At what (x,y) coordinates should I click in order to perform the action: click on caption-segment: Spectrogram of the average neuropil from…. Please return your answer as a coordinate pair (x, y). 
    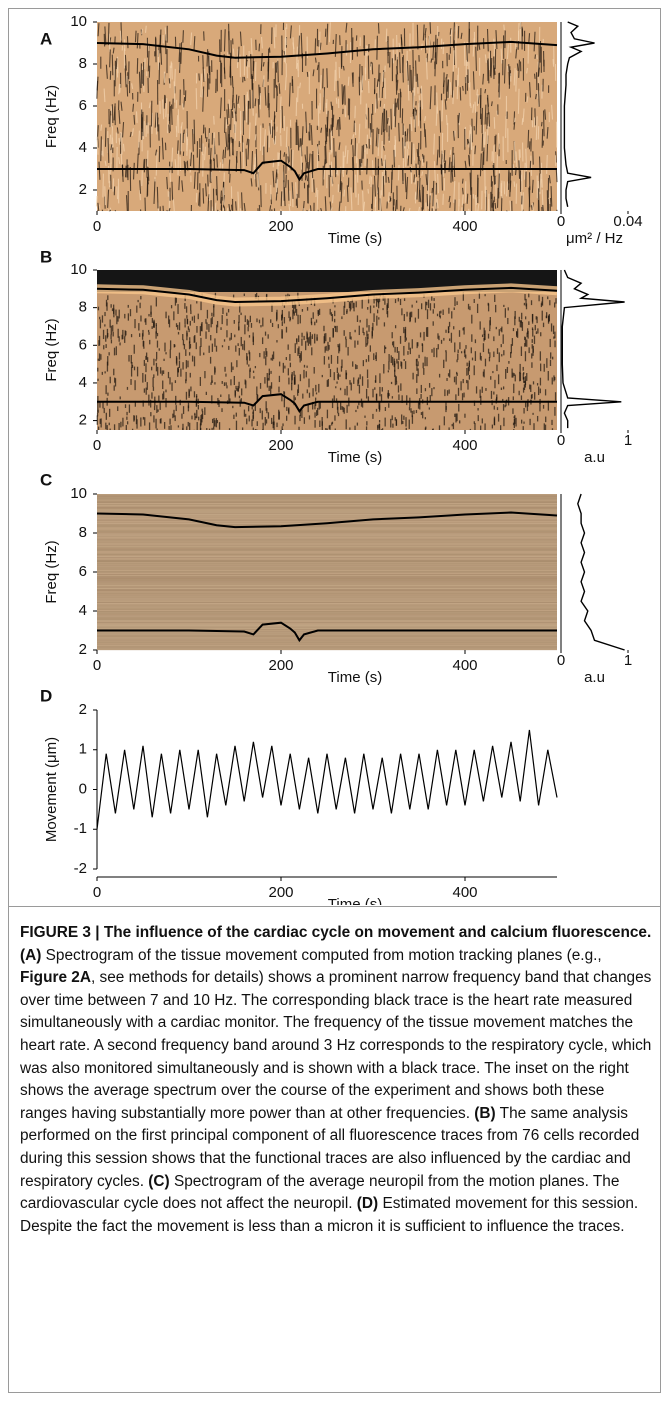
    Looking at the image, I should click on (320, 1192).